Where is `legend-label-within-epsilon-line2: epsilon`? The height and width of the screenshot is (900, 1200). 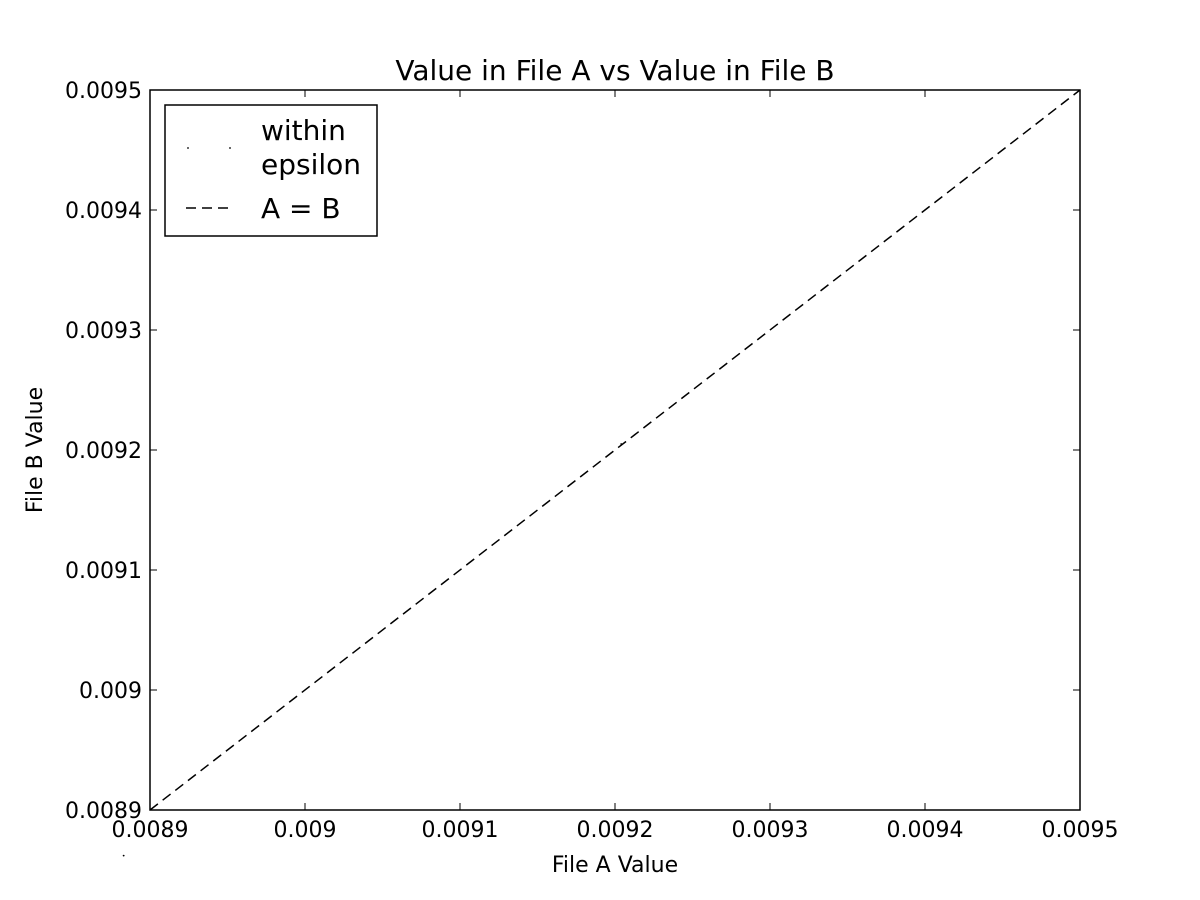
legend-label-within-epsilon-line2: epsilon is located at coordinates (311, 164).